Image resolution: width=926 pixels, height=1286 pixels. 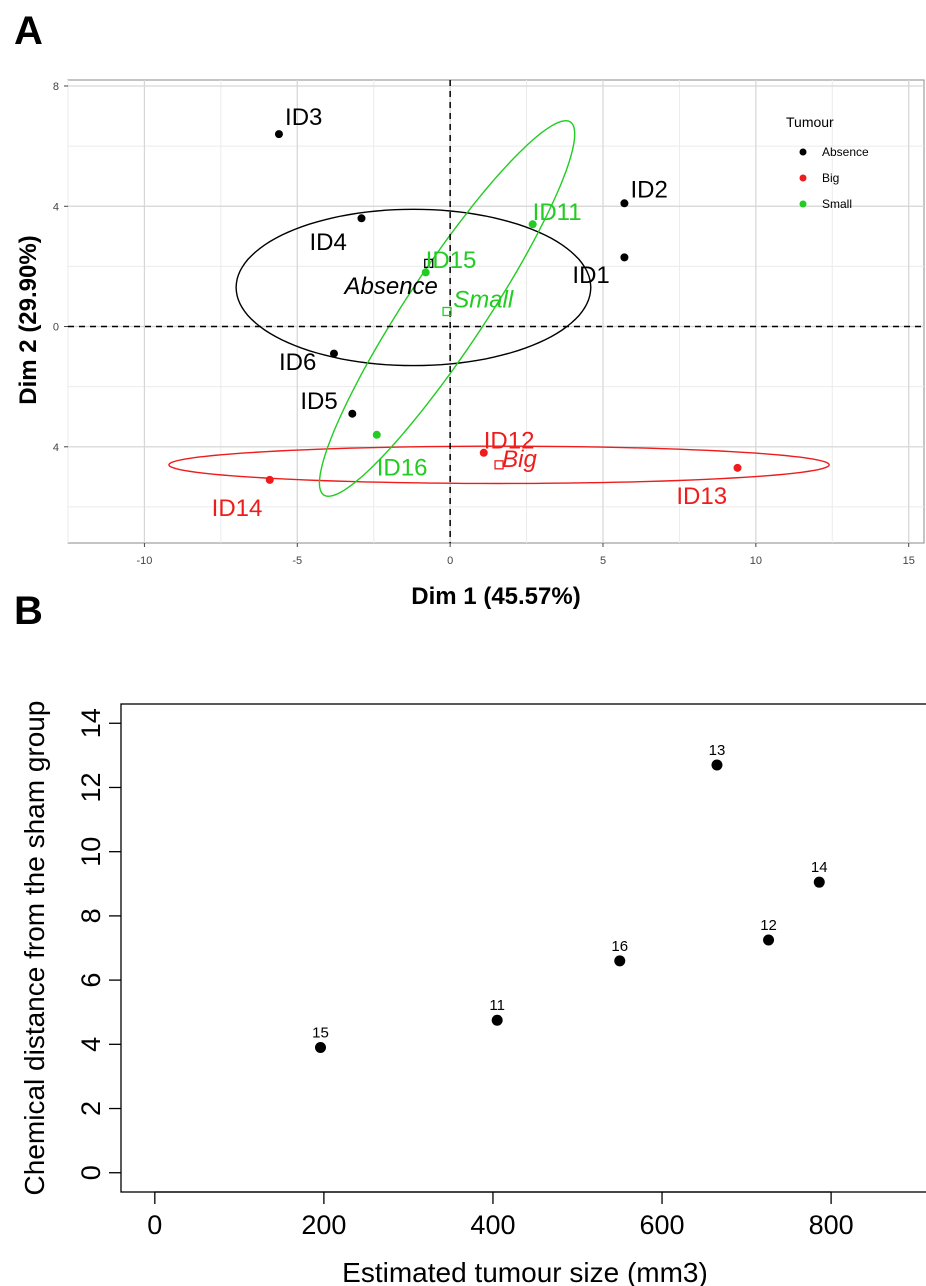 What do you see at coordinates (91, 1172) in the screenshot?
I see `scatter-y-tick-label: 0` at bounding box center [91, 1172].